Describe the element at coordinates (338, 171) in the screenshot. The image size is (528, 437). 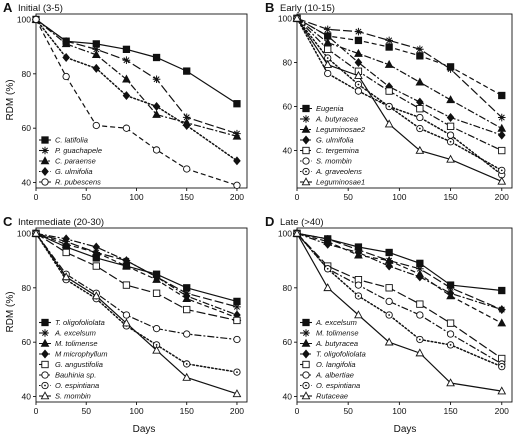
I see `legend-label: A. graveolens` at that location.